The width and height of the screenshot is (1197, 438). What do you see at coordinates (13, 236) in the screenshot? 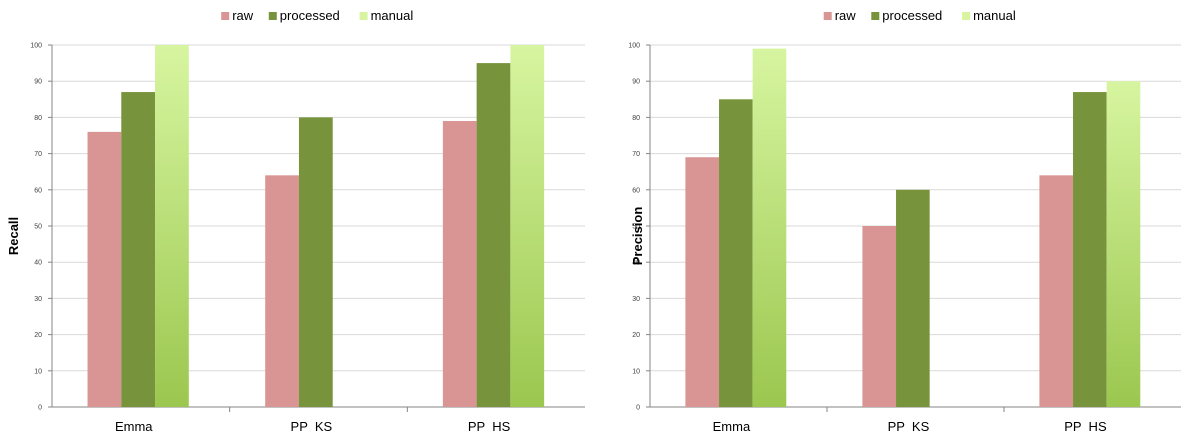
I see `y-axis-label: Recall` at bounding box center [13, 236].